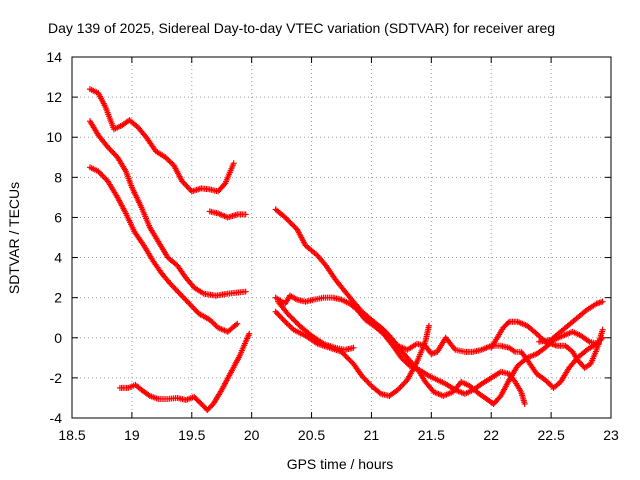  What do you see at coordinates (431, 435) in the screenshot?
I see `x-tick-label: 21.5` at bounding box center [431, 435].